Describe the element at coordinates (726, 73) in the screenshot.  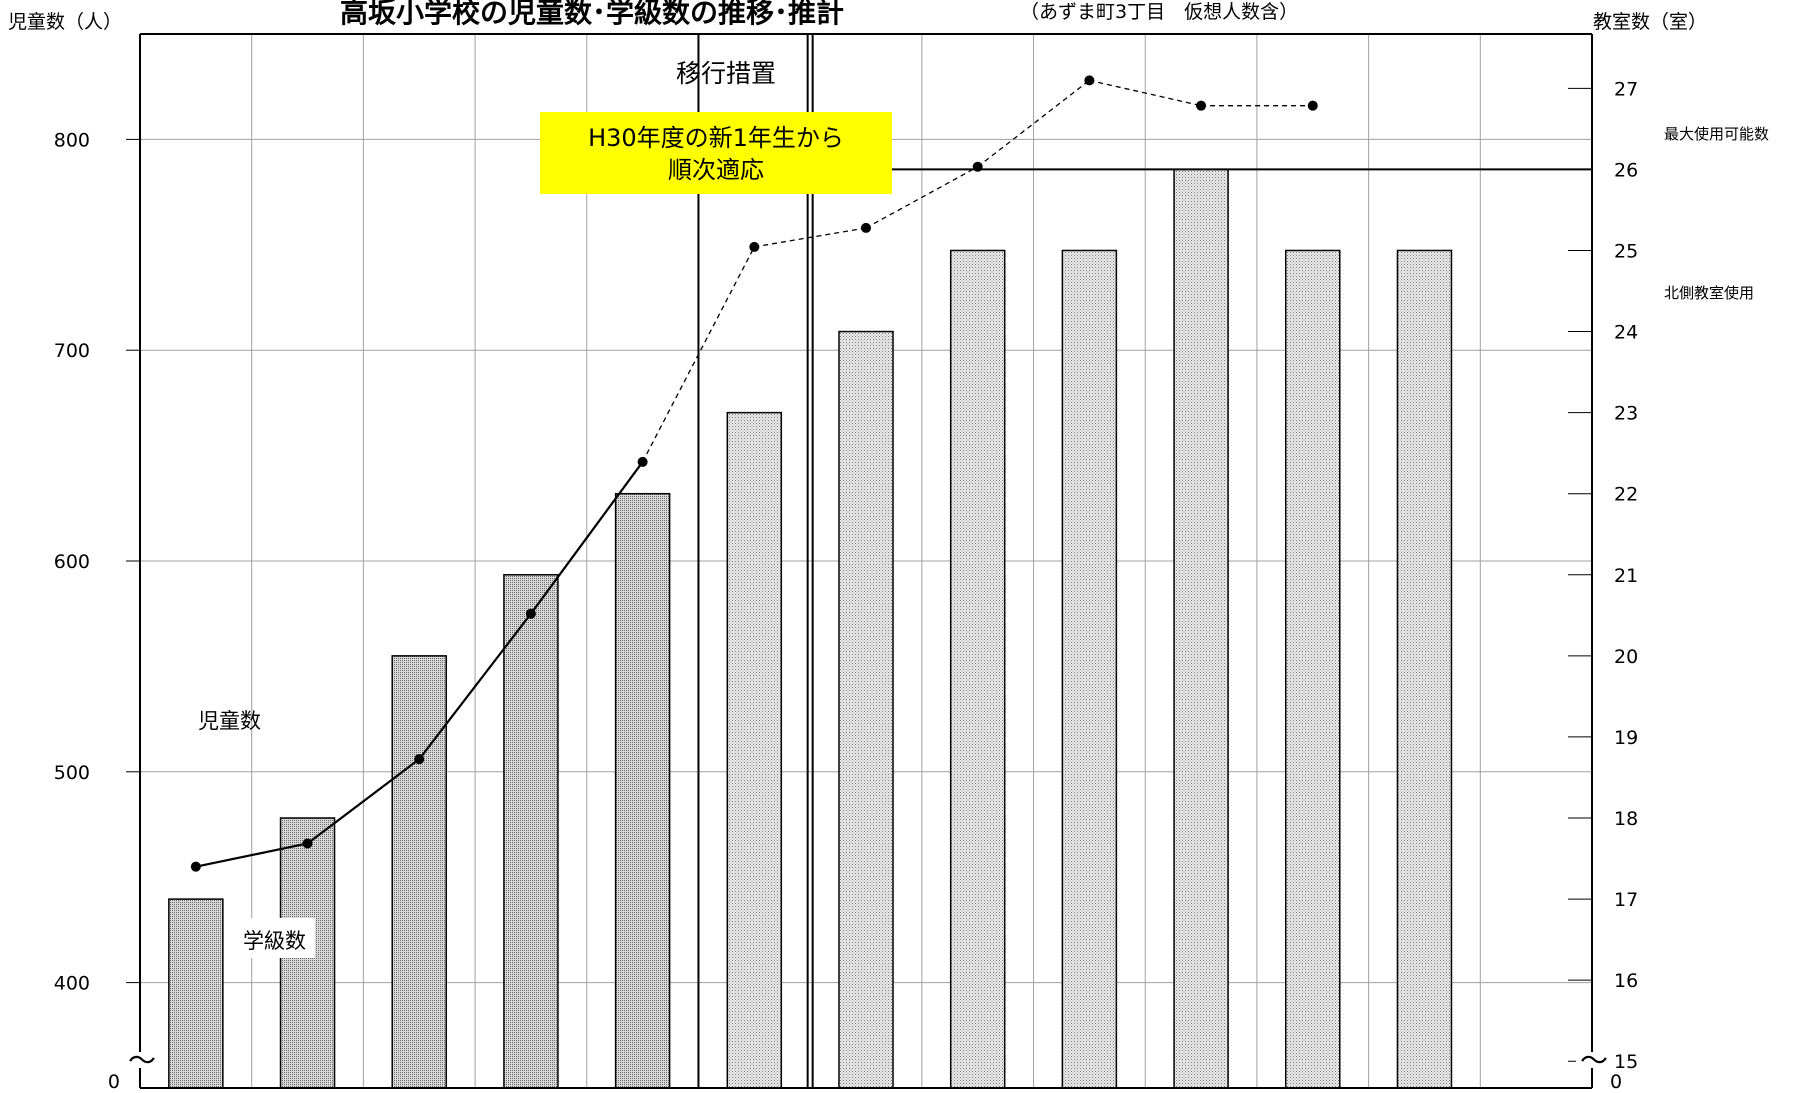
I see `transition-label: 移行措置` at that location.